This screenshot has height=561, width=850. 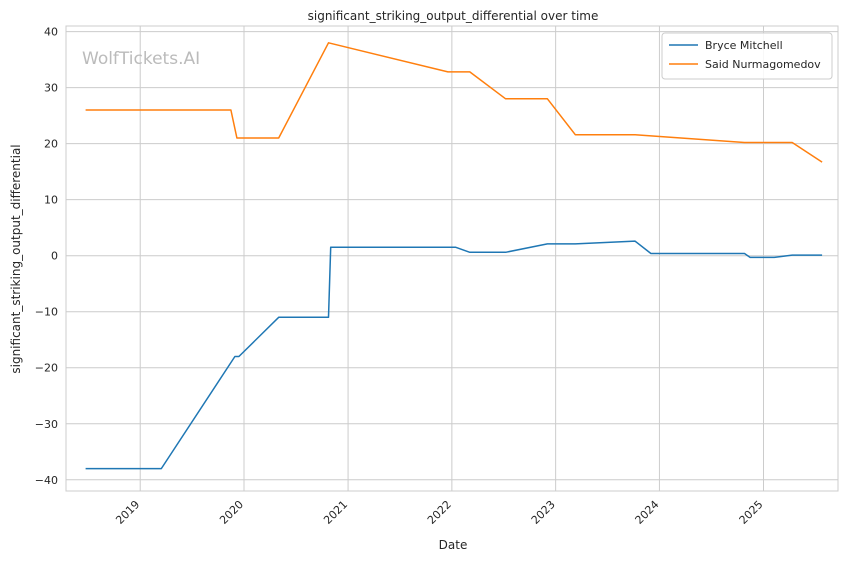 What do you see at coordinates (751, 512) in the screenshot?
I see `x-tick-label: 2025` at bounding box center [751, 512].